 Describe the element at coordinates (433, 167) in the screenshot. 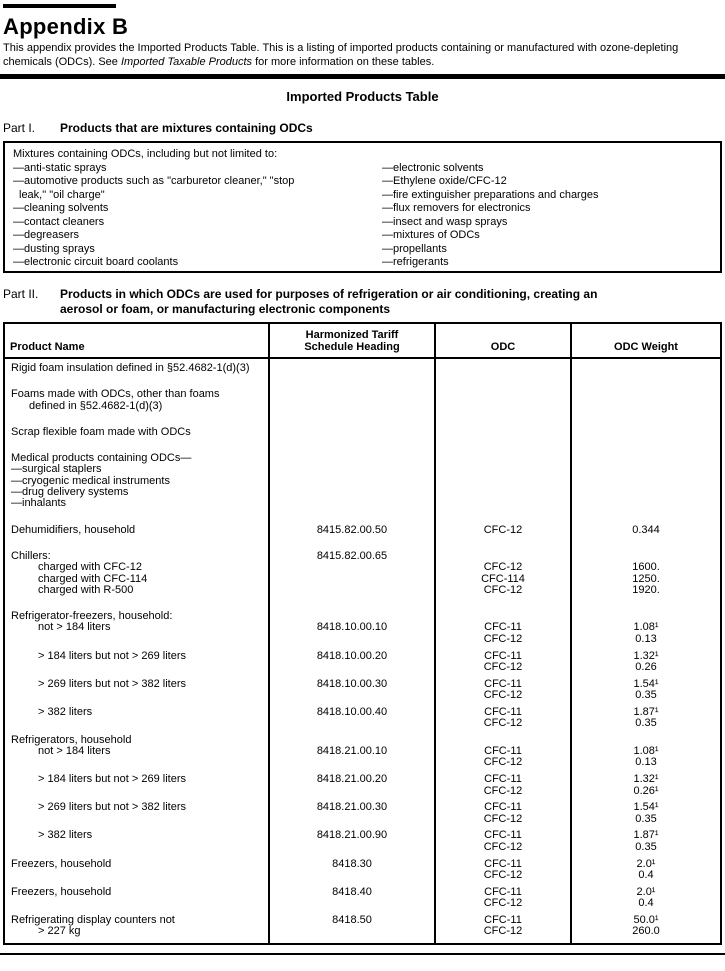

I see `mixture-list-item: —electronic solvents` at that location.